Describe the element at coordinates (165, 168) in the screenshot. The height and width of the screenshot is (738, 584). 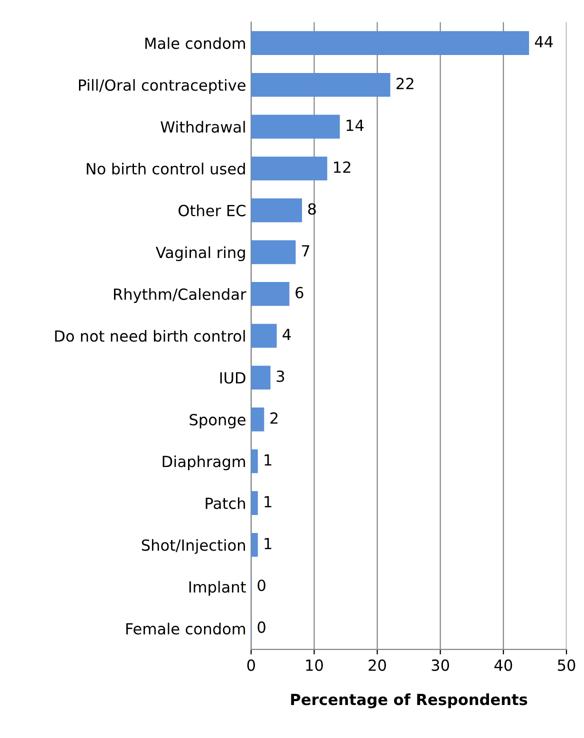
I see `y-tick-label: No birth control used` at that location.